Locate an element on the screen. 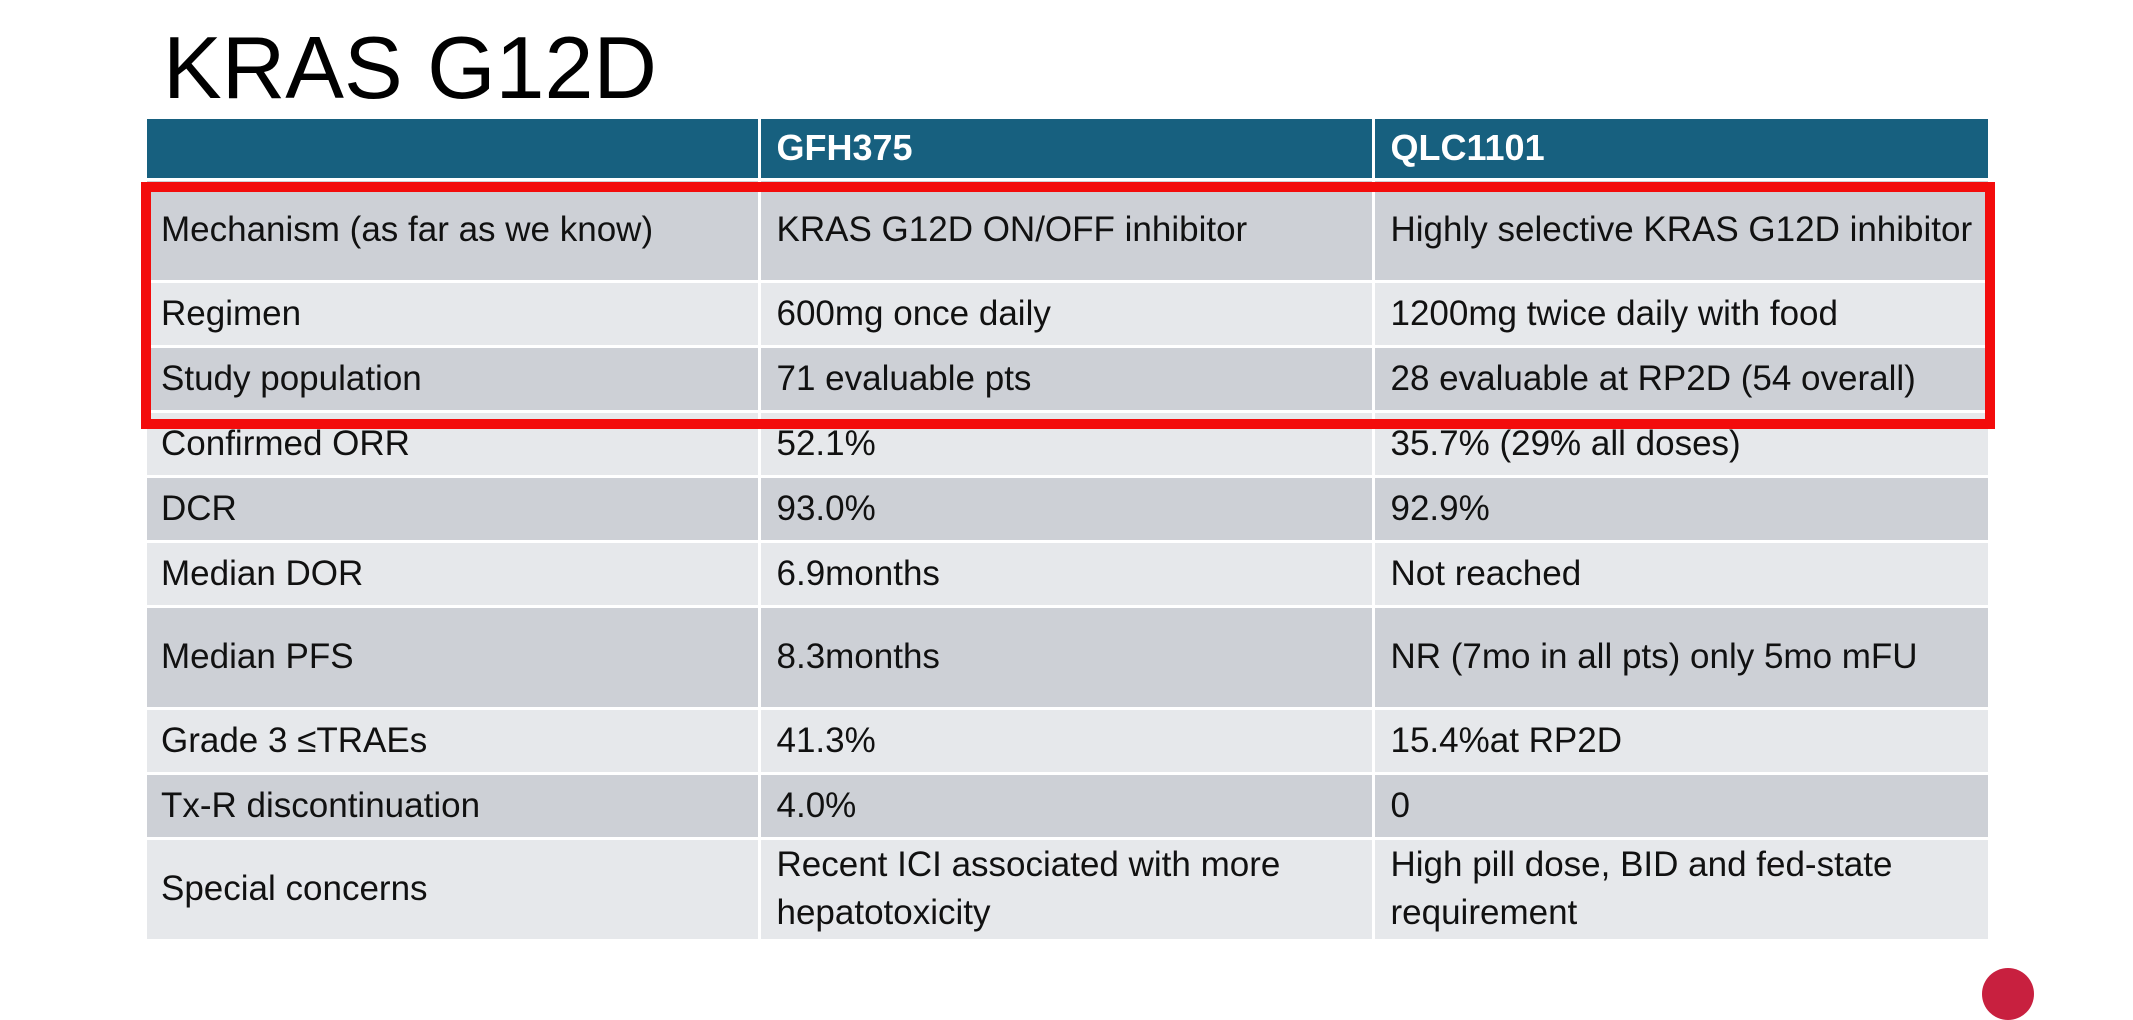  header-cell-gfh375: GFH375 is located at coordinates (1067, 150).